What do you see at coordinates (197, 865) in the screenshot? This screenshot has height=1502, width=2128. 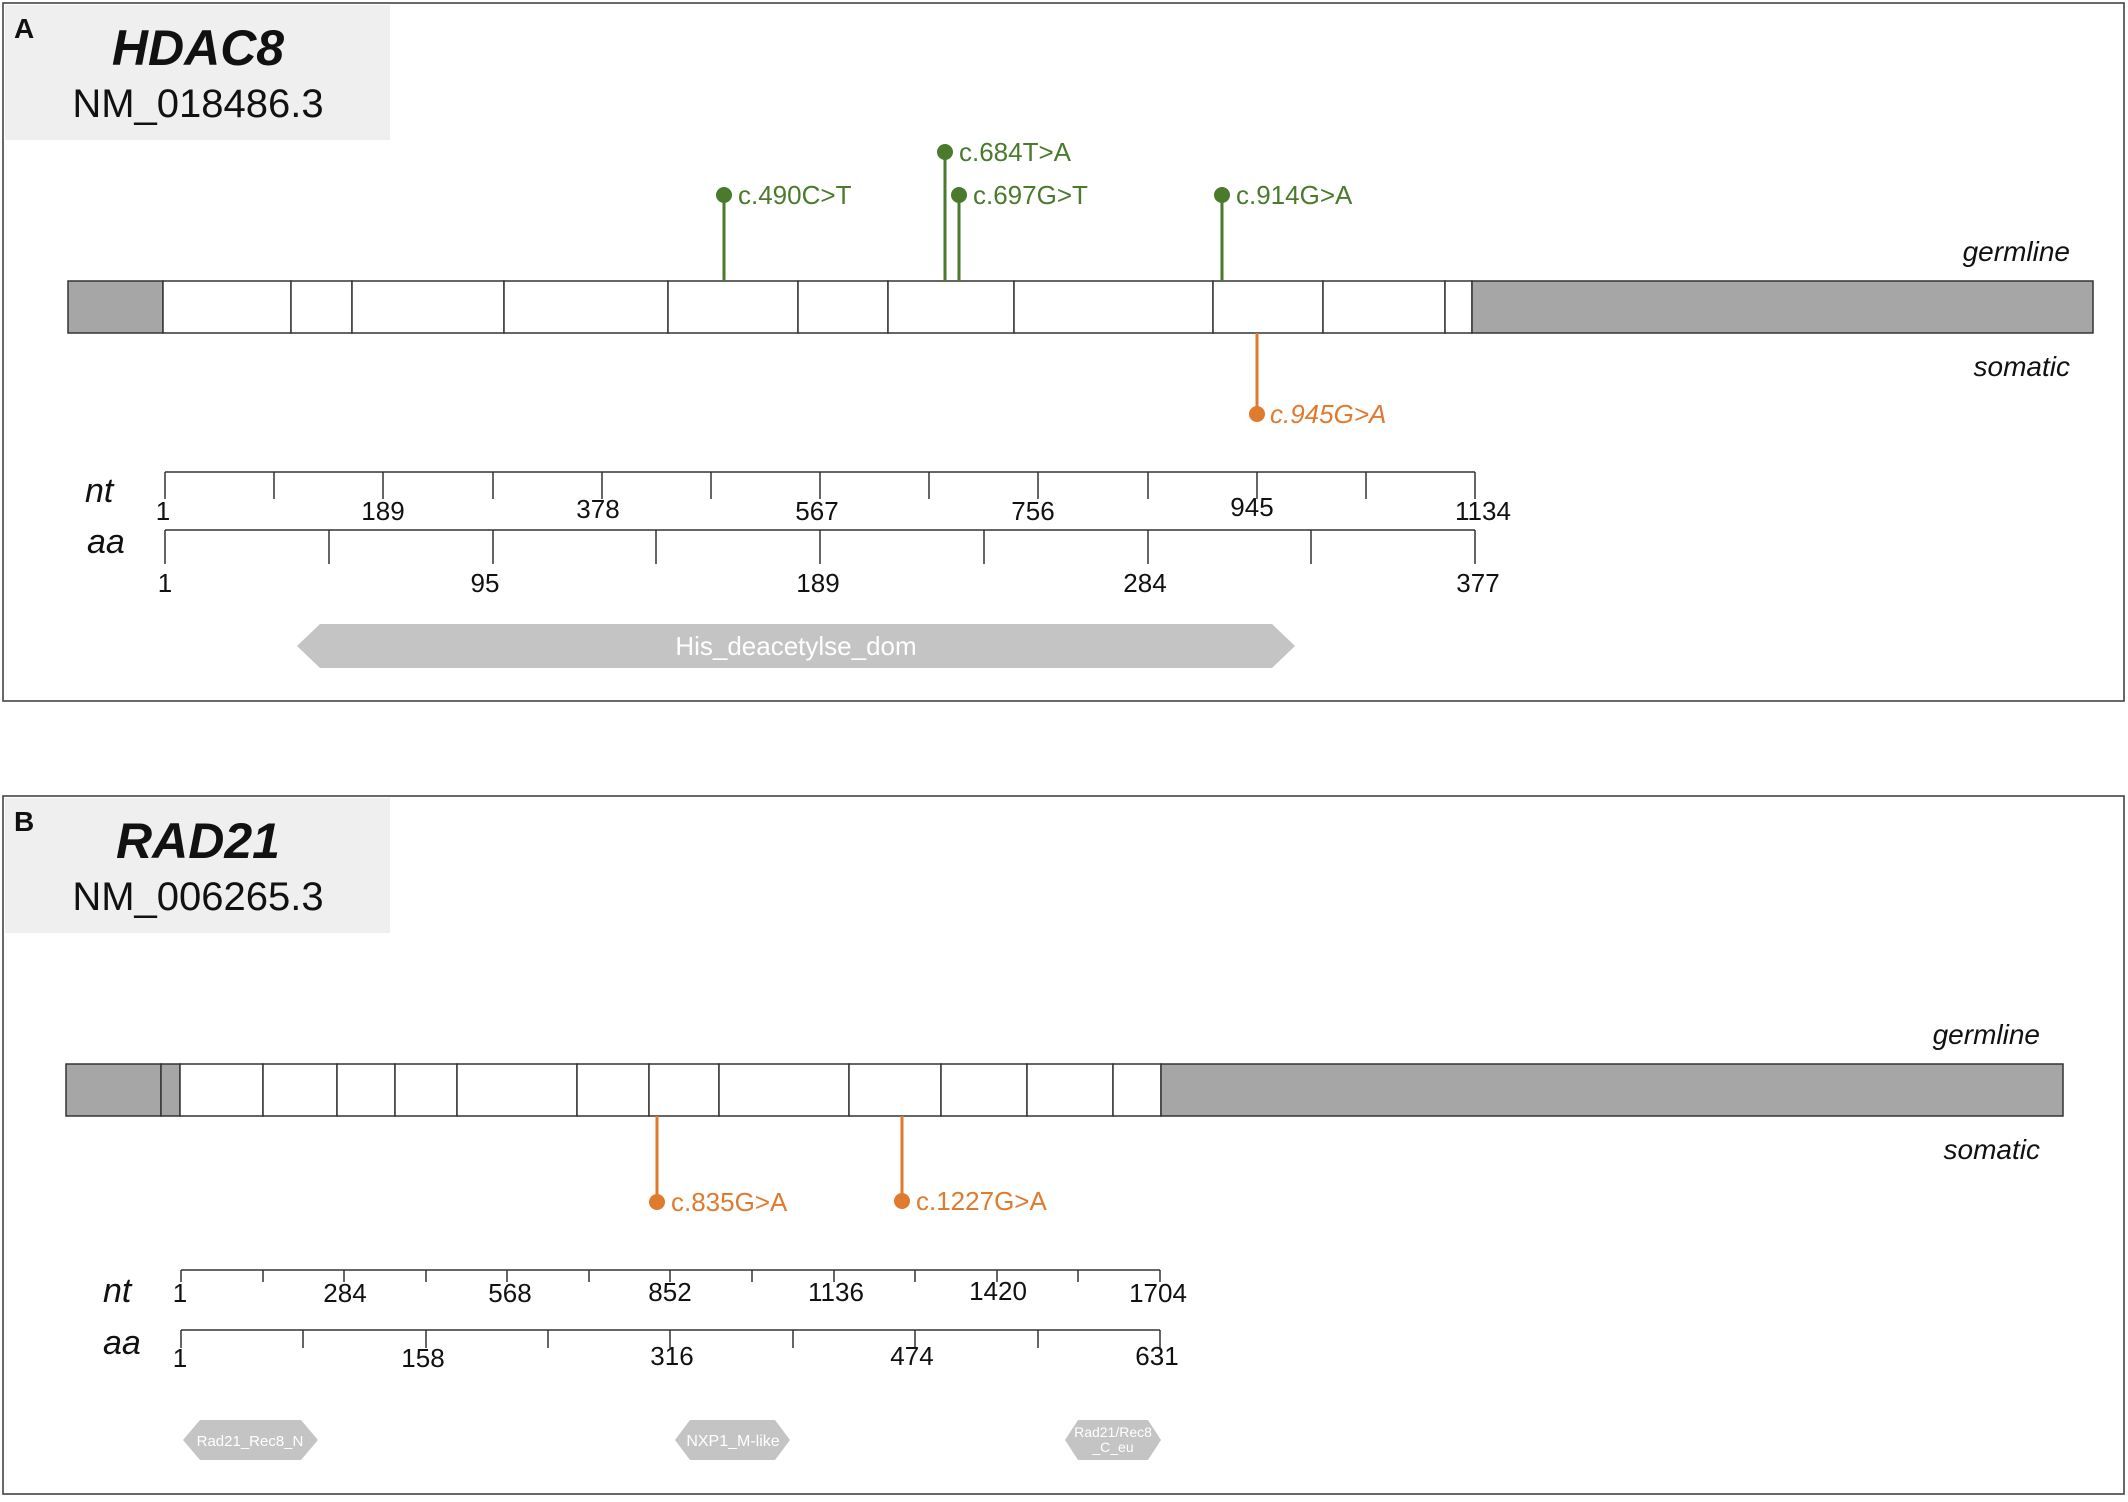 I see `panel-b-title-box` at bounding box center [197, 865].